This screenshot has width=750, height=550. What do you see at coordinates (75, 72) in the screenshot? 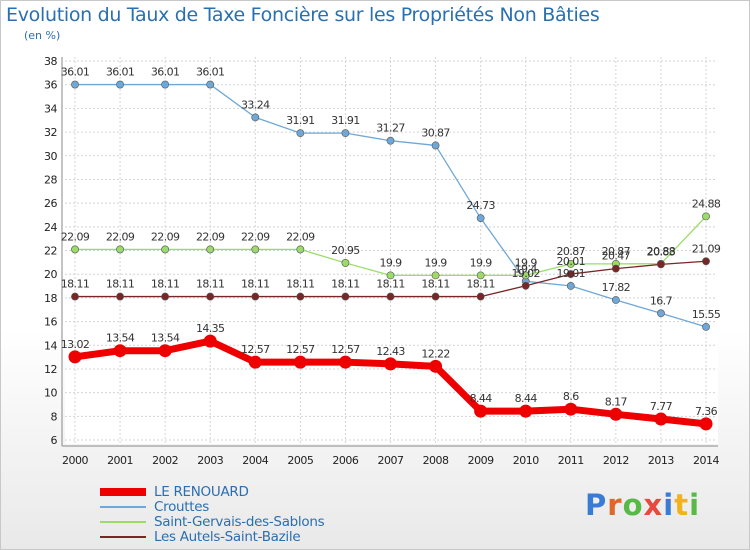
I see `data-label: 36.01` at bounding box center [75, 72].